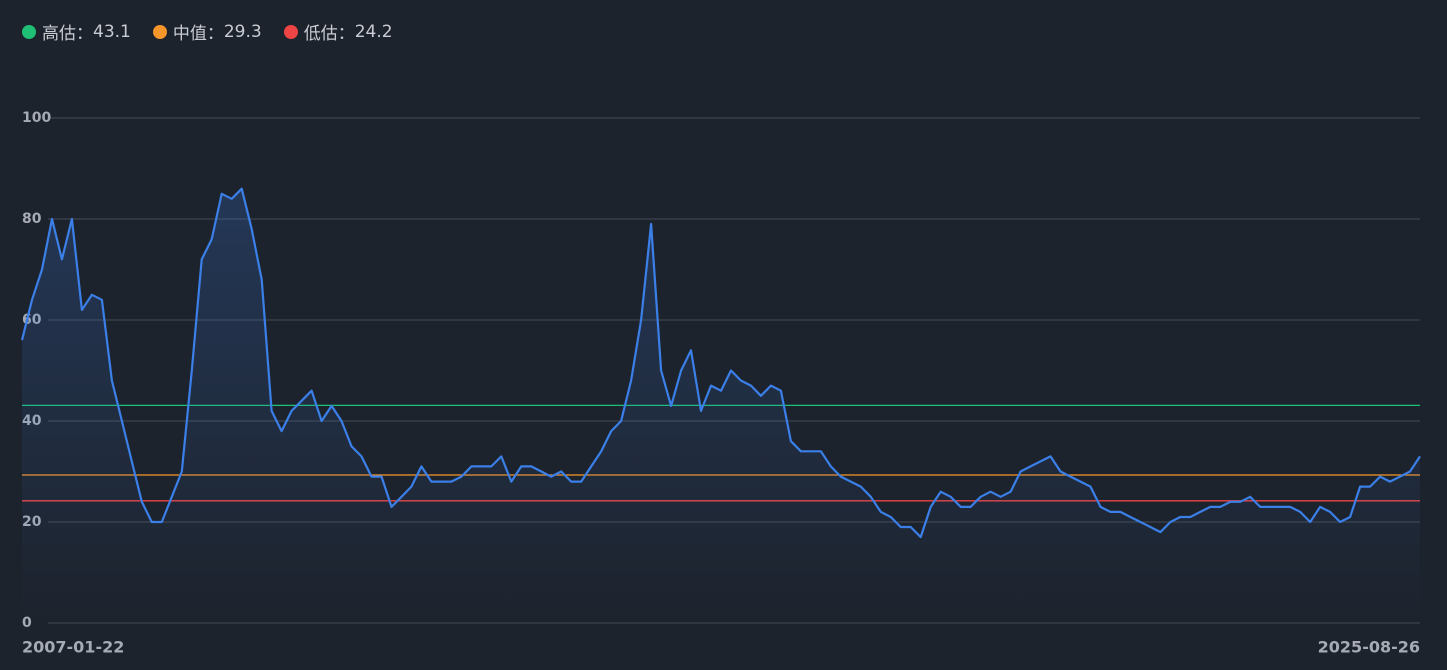  What do you see at coordinates (198, 34) in the screenshot?
I see `legend-name: 中值：` at bounding box center [198, 34].